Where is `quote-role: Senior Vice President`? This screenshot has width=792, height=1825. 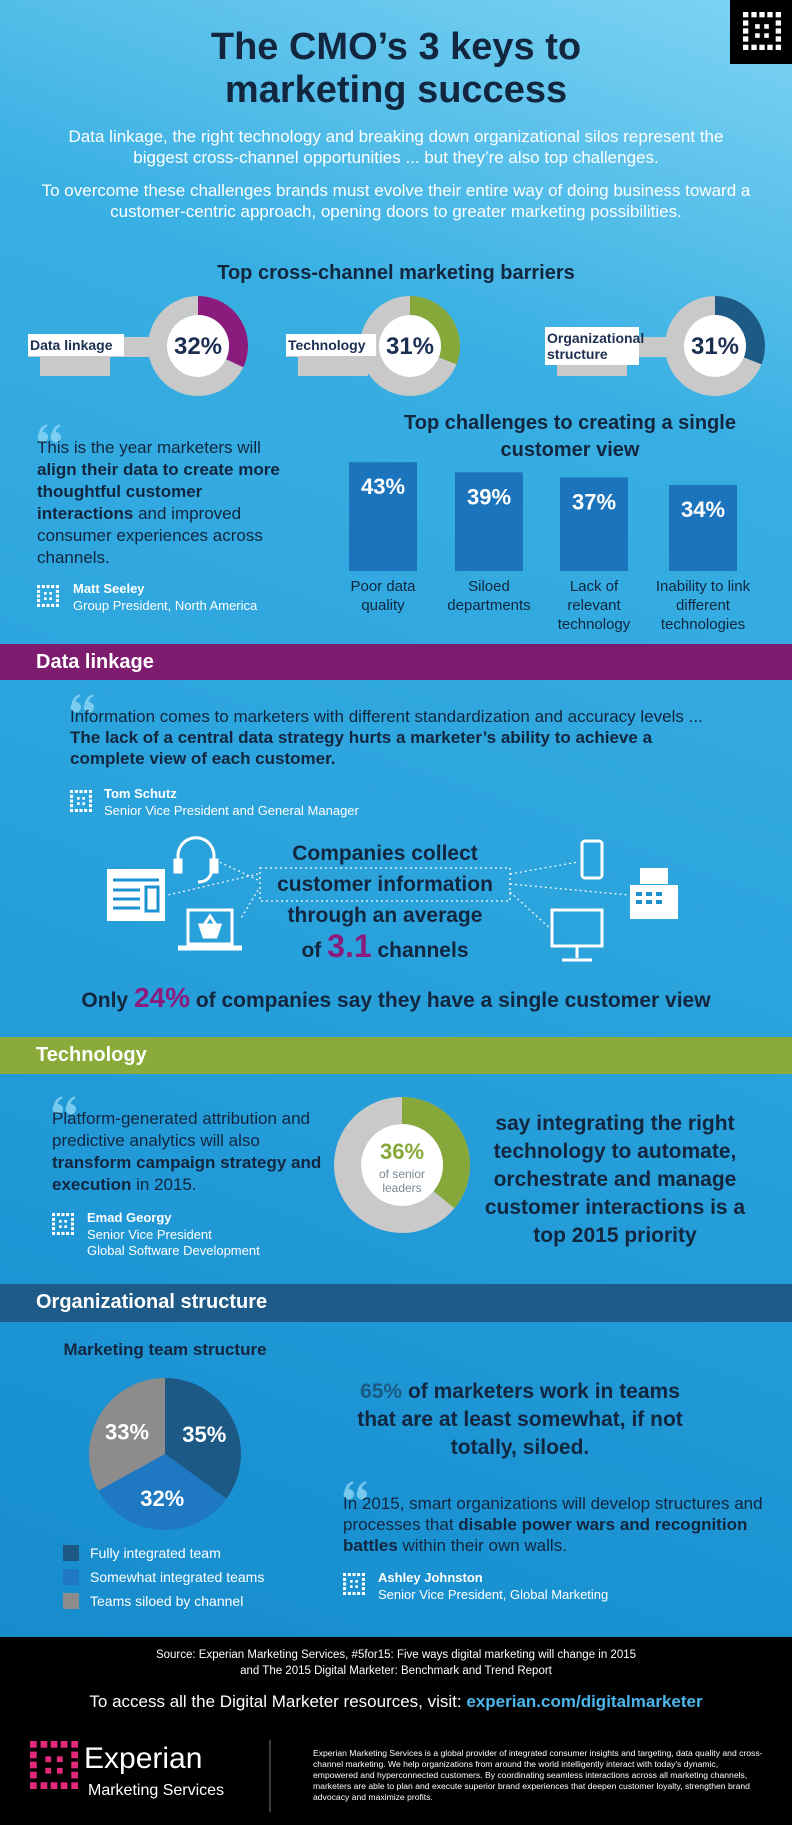
quote-role: Senior Vice President is located at coordinates (149, 1234).